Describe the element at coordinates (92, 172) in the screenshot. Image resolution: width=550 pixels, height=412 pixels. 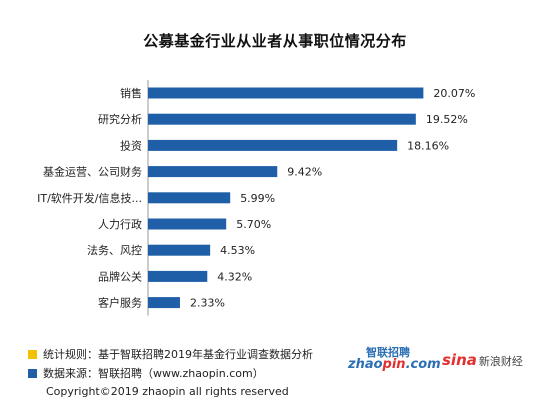
I see `category-label: 基金运营、公司财务` at that location.